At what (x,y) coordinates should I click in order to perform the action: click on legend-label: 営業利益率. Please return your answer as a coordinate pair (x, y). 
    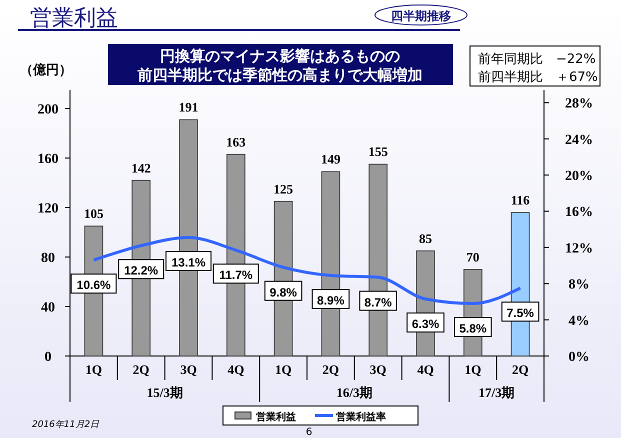
    Looking at the image, I should click on (361, 417).